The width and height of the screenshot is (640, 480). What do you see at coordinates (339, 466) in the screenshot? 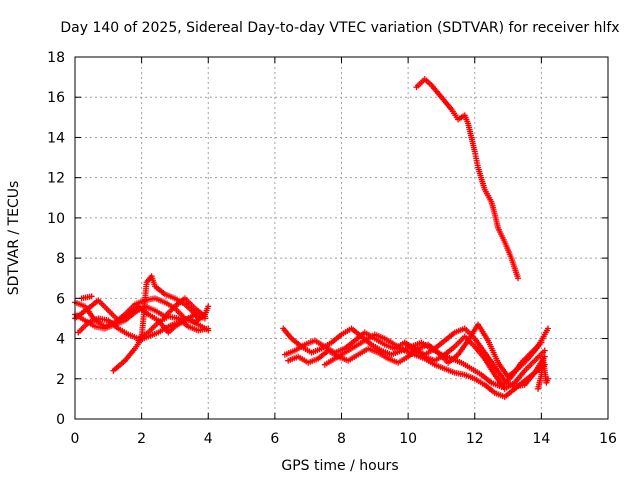
I see `x-axis-label: GPS time / hours` at bounding box center [339, 466].